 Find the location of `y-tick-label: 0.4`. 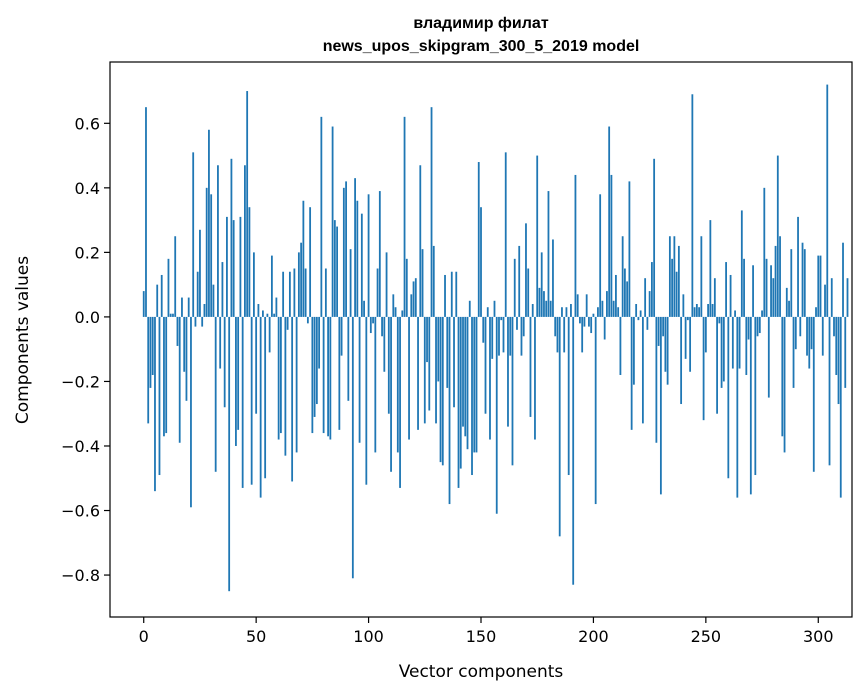

y-tick-label: 0.4 is located at coordinates (87, 188).